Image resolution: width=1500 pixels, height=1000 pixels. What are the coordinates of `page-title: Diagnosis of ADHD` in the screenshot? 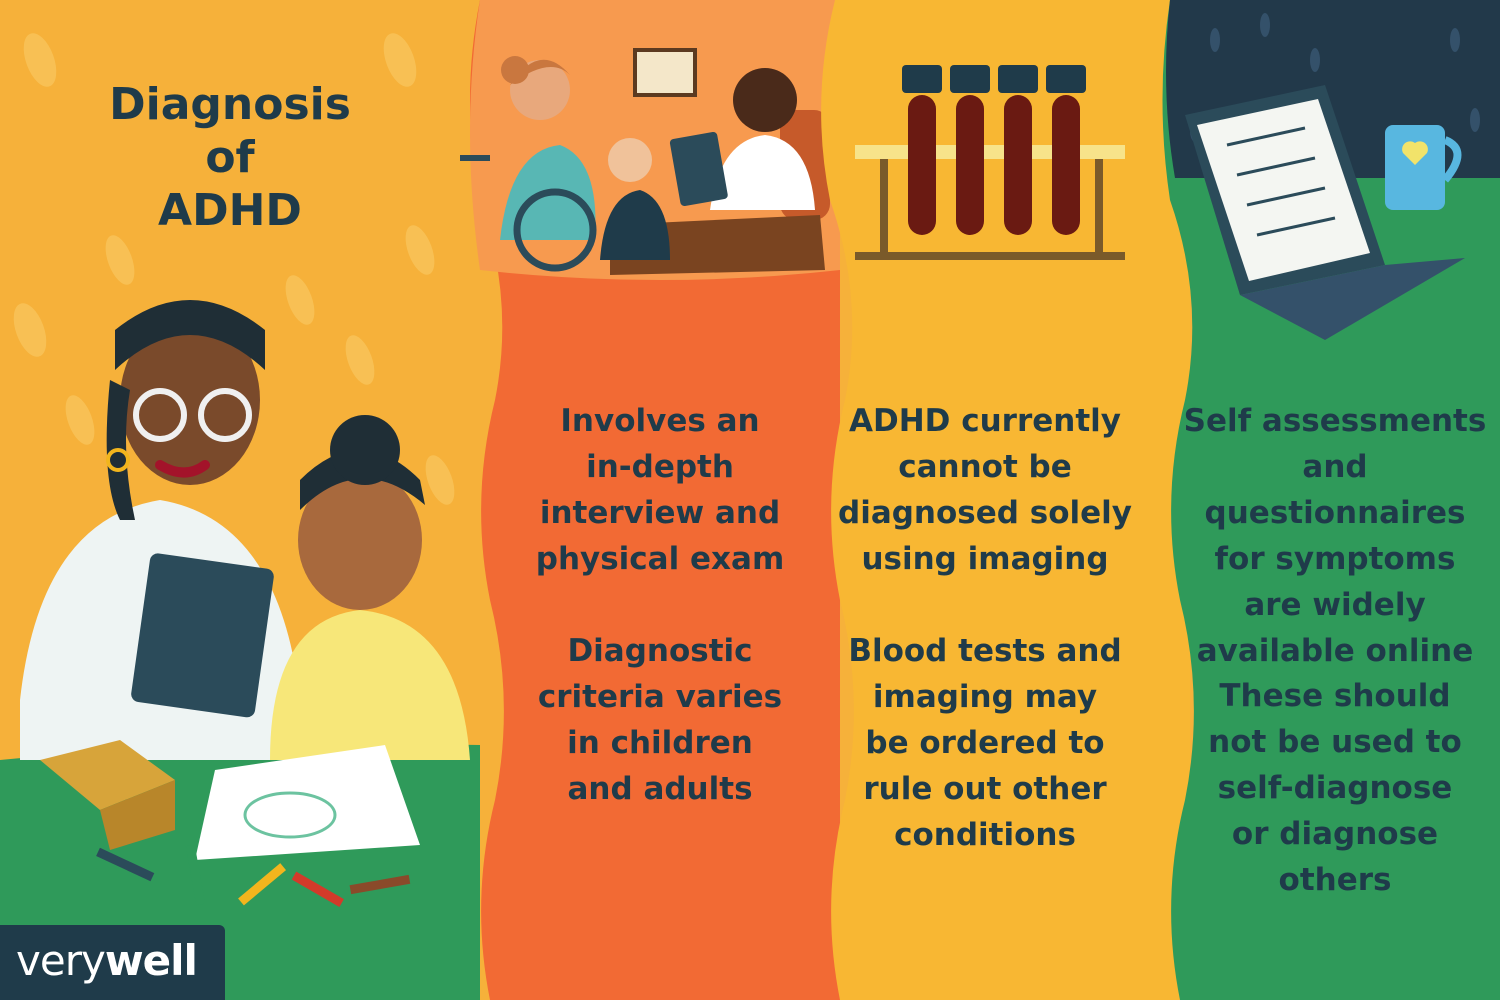 It's located at (230, 157).